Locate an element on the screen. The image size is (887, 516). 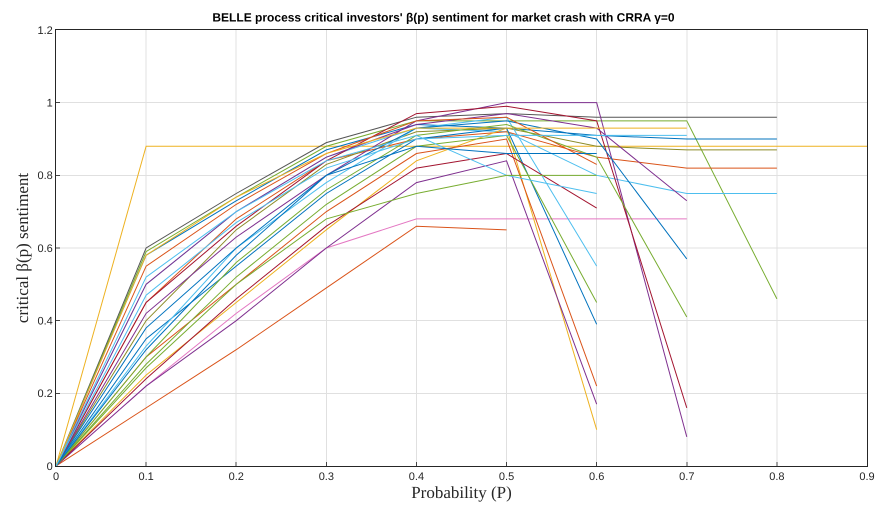
chart-title: BELLE process critical investors' β(p) sentiment for market crash with CRRA γ=0 is located at coordinates (443, 17).